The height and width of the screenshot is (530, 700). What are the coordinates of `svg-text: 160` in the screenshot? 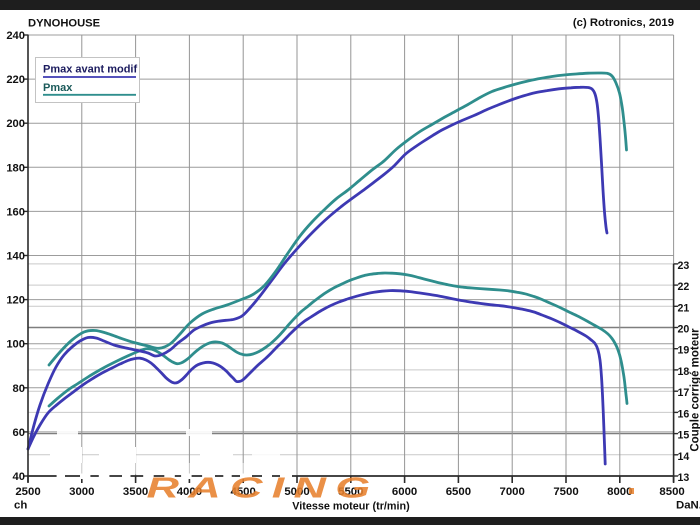 It's located at (15, 212).